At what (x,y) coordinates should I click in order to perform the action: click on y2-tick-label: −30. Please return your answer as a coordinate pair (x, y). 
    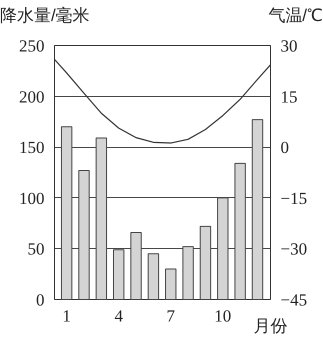
    Looking at the image, I should click on (294, 249).